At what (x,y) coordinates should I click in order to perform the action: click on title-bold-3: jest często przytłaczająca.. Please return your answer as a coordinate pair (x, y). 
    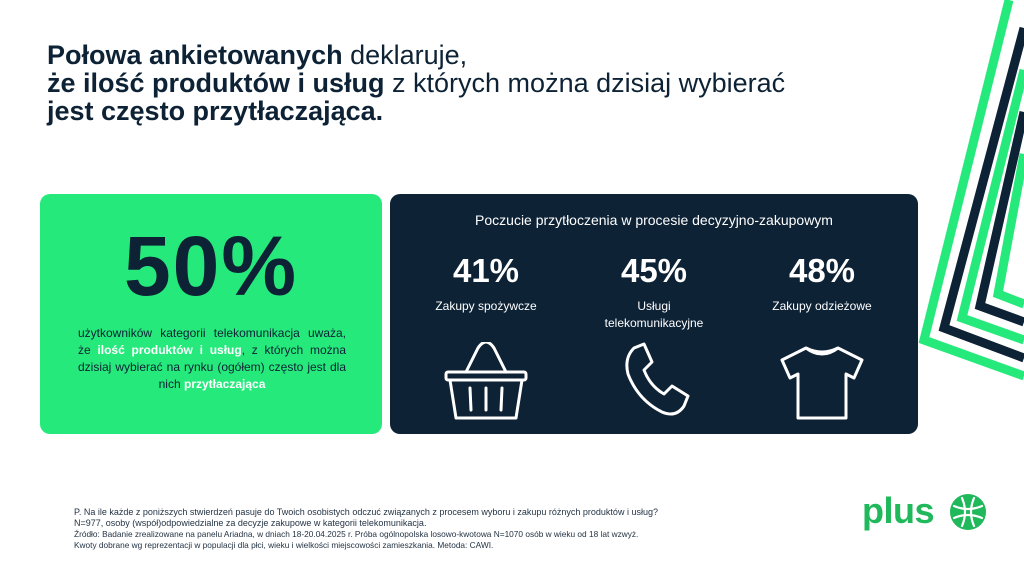
    Looking at the image, I should click on (215, 111).